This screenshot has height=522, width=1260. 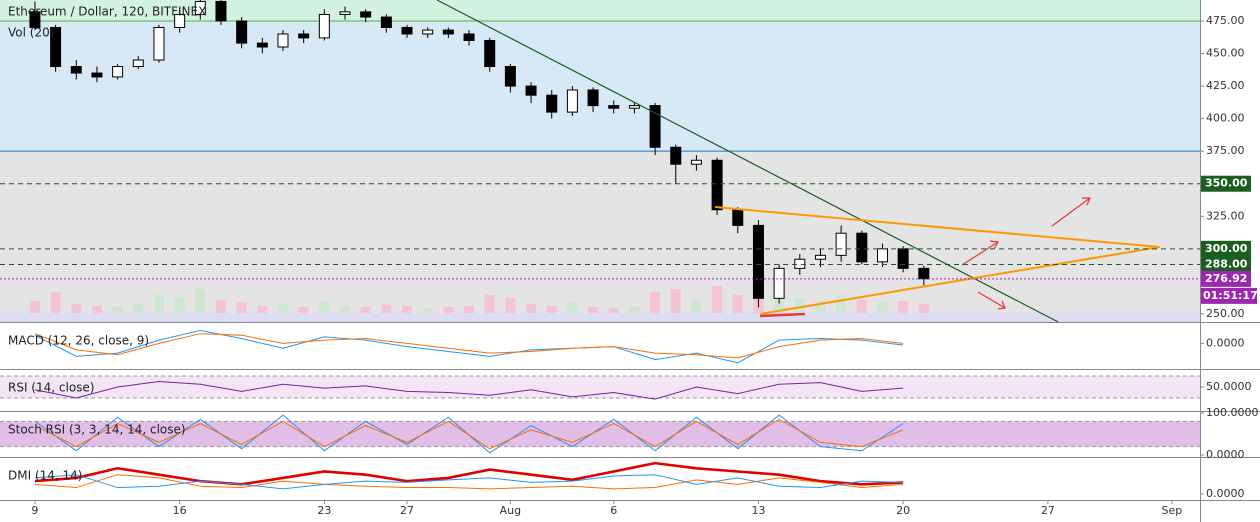 I want to click on pane-title: RSI (14, close), so click(x=51, y=388).